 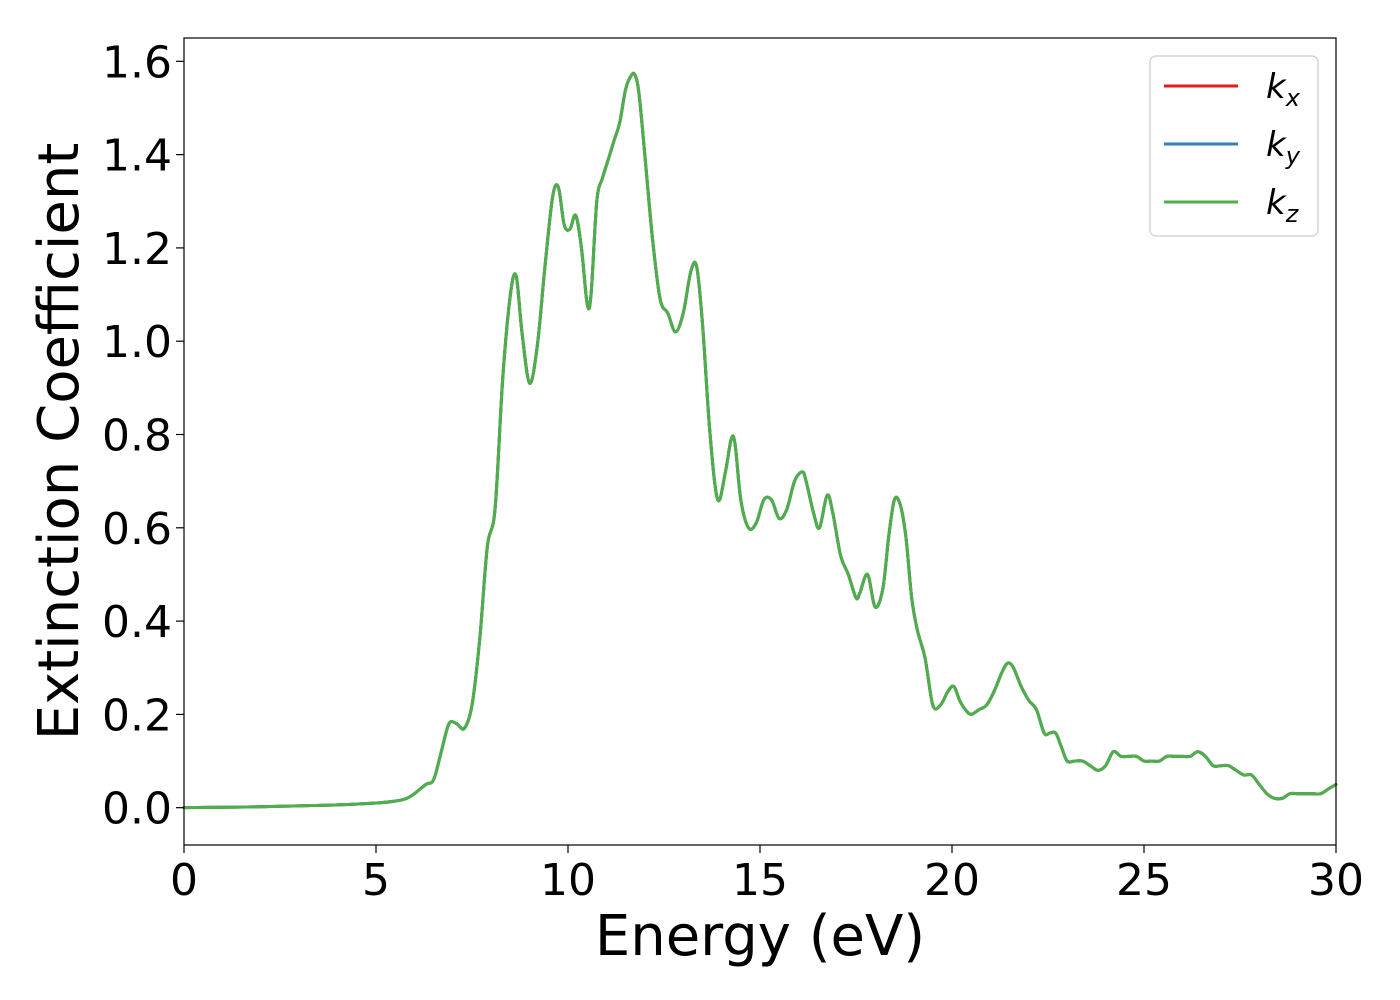 I want to click on x-axis-title: Energy (eV), so click(x=760, y=936).